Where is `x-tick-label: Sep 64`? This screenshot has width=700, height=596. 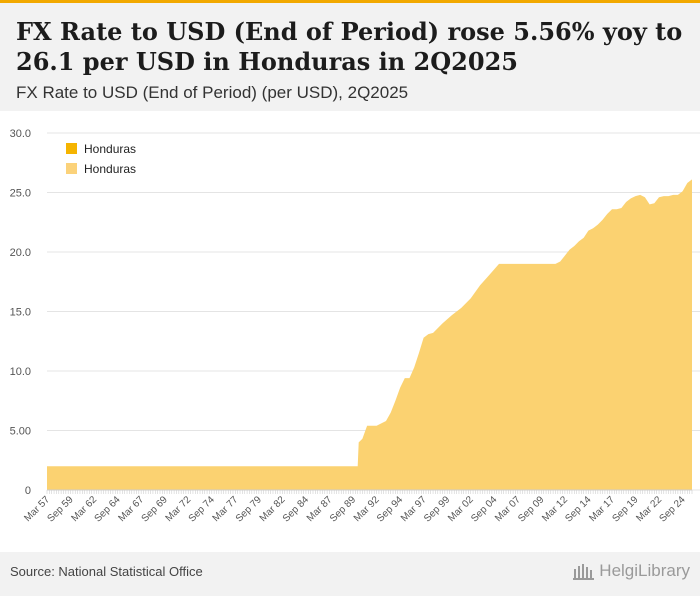
x-tick-label: Sep 64 is located at coordinates (108, 509).